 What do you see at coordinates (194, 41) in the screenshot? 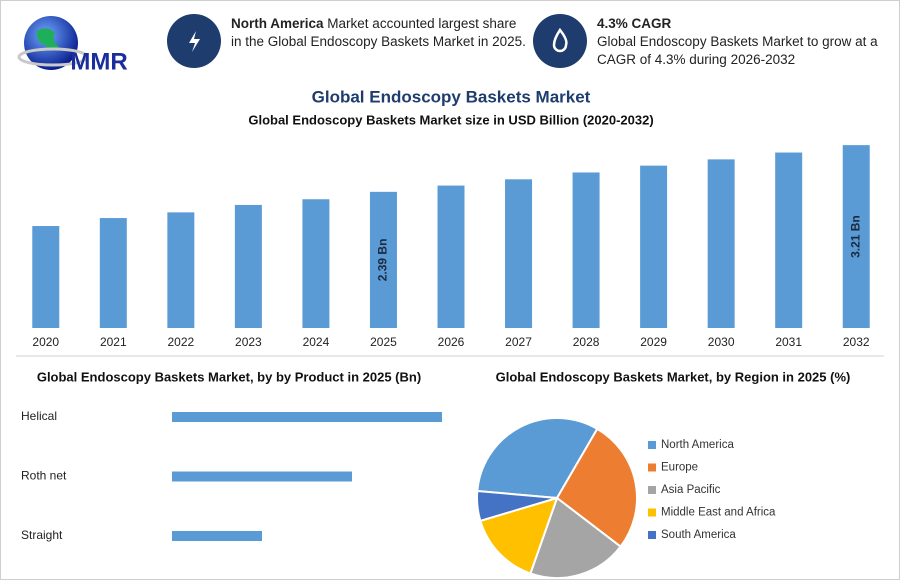
I see `bolt-icon` at bounding box center [194, 41].